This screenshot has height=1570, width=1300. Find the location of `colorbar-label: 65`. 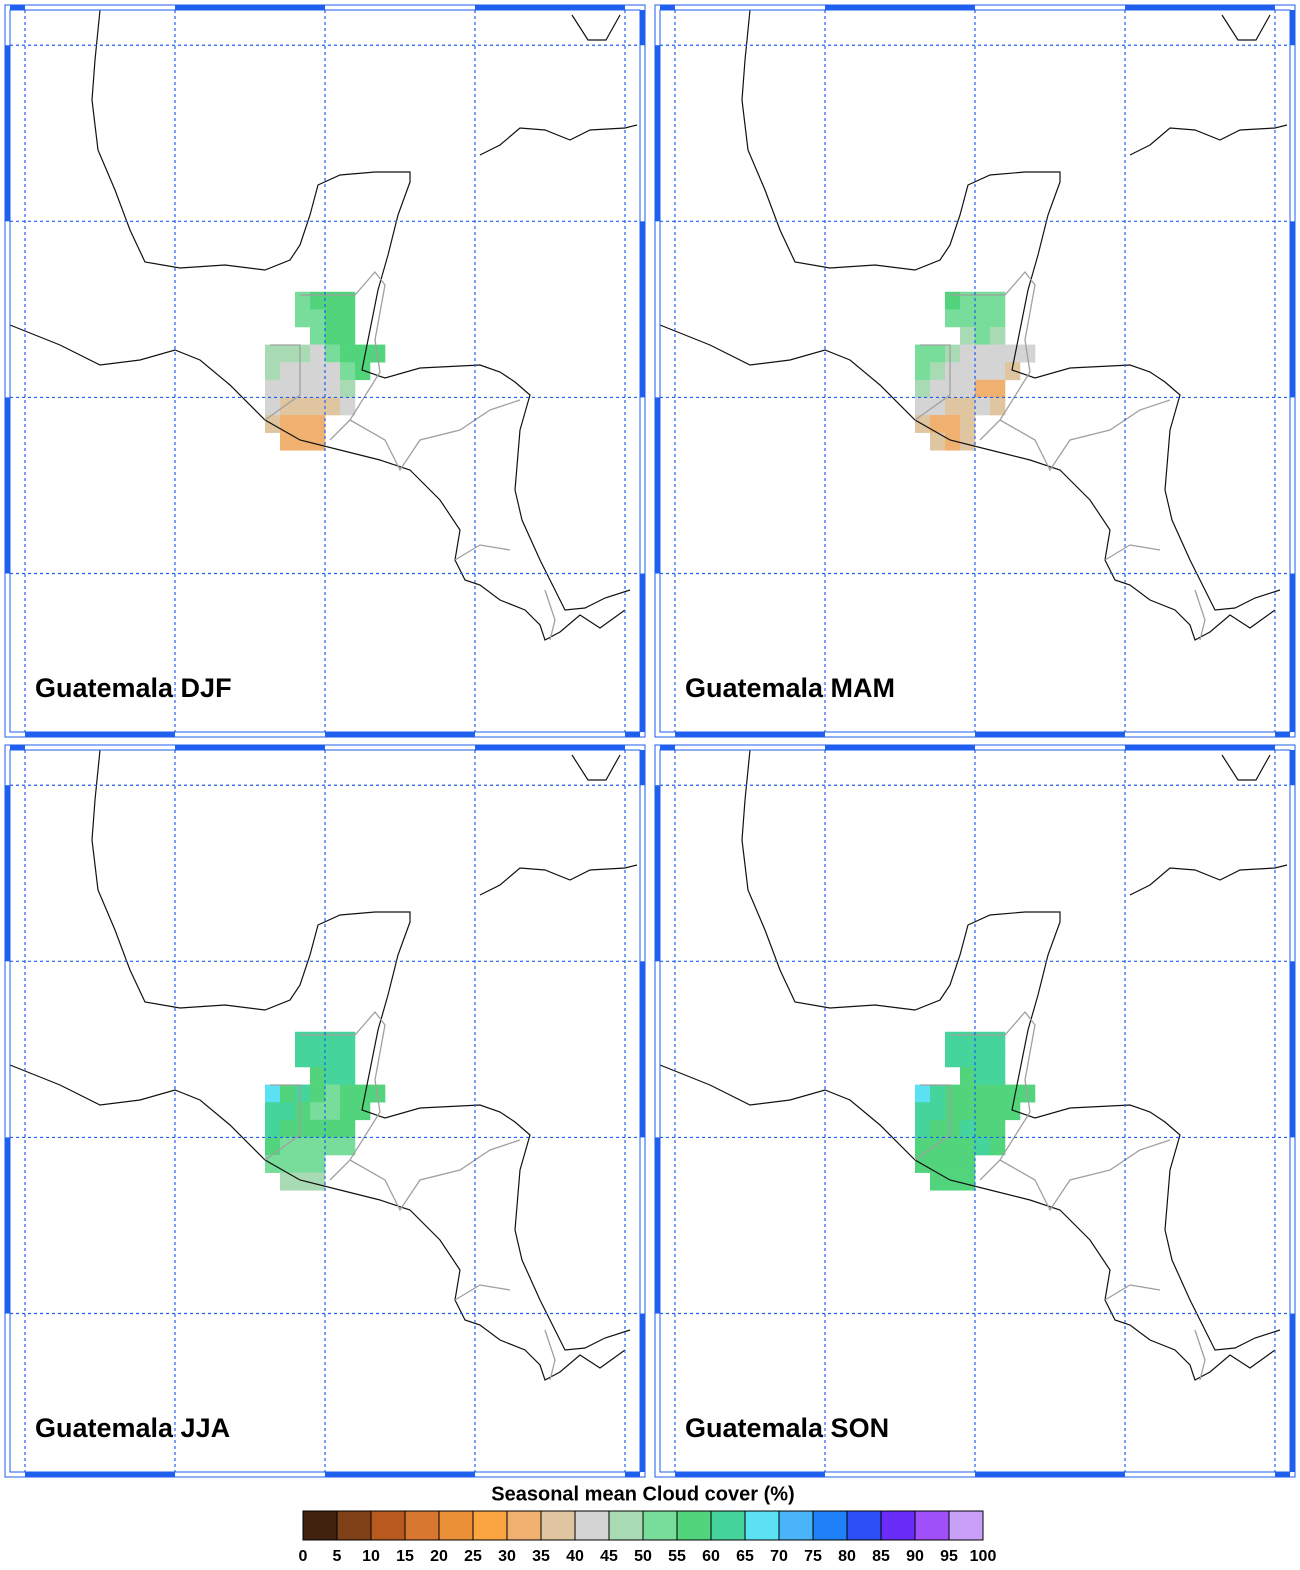

colorbar-label: 65 is located at coordinates (745, 1556).